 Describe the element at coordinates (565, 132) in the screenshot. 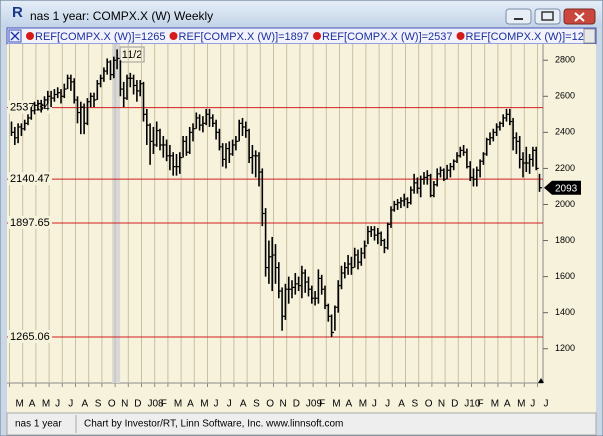

I see `y-tick-label: 2400` at that location.